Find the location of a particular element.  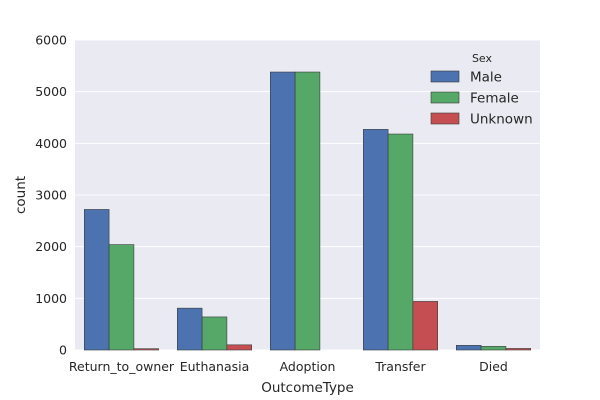

bar-male-return-to-owner is located at coordinates (97, 280).